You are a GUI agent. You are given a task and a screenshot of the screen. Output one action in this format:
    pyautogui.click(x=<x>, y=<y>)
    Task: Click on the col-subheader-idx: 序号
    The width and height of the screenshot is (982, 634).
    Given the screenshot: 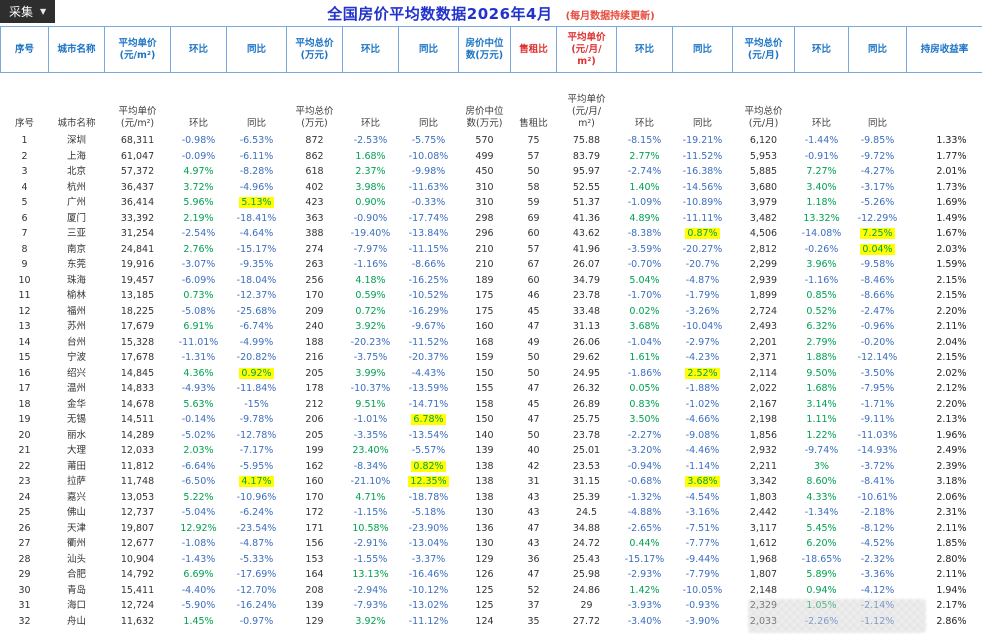 What is the action you would take?
    pyautogui.click(x=24, y=123)
    